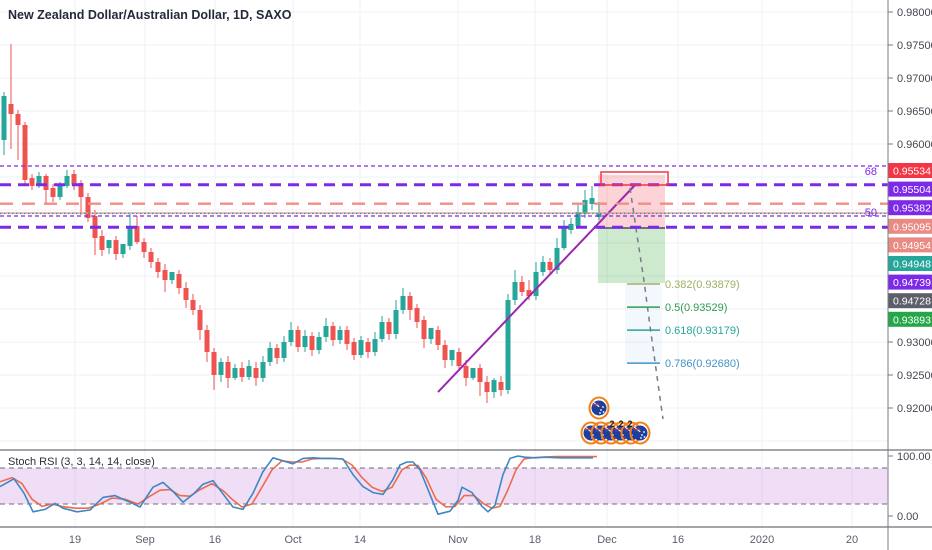 The width and height of the screenshot is (932, 550). I want to click on short-position-reward-zone, so click(631, 255).